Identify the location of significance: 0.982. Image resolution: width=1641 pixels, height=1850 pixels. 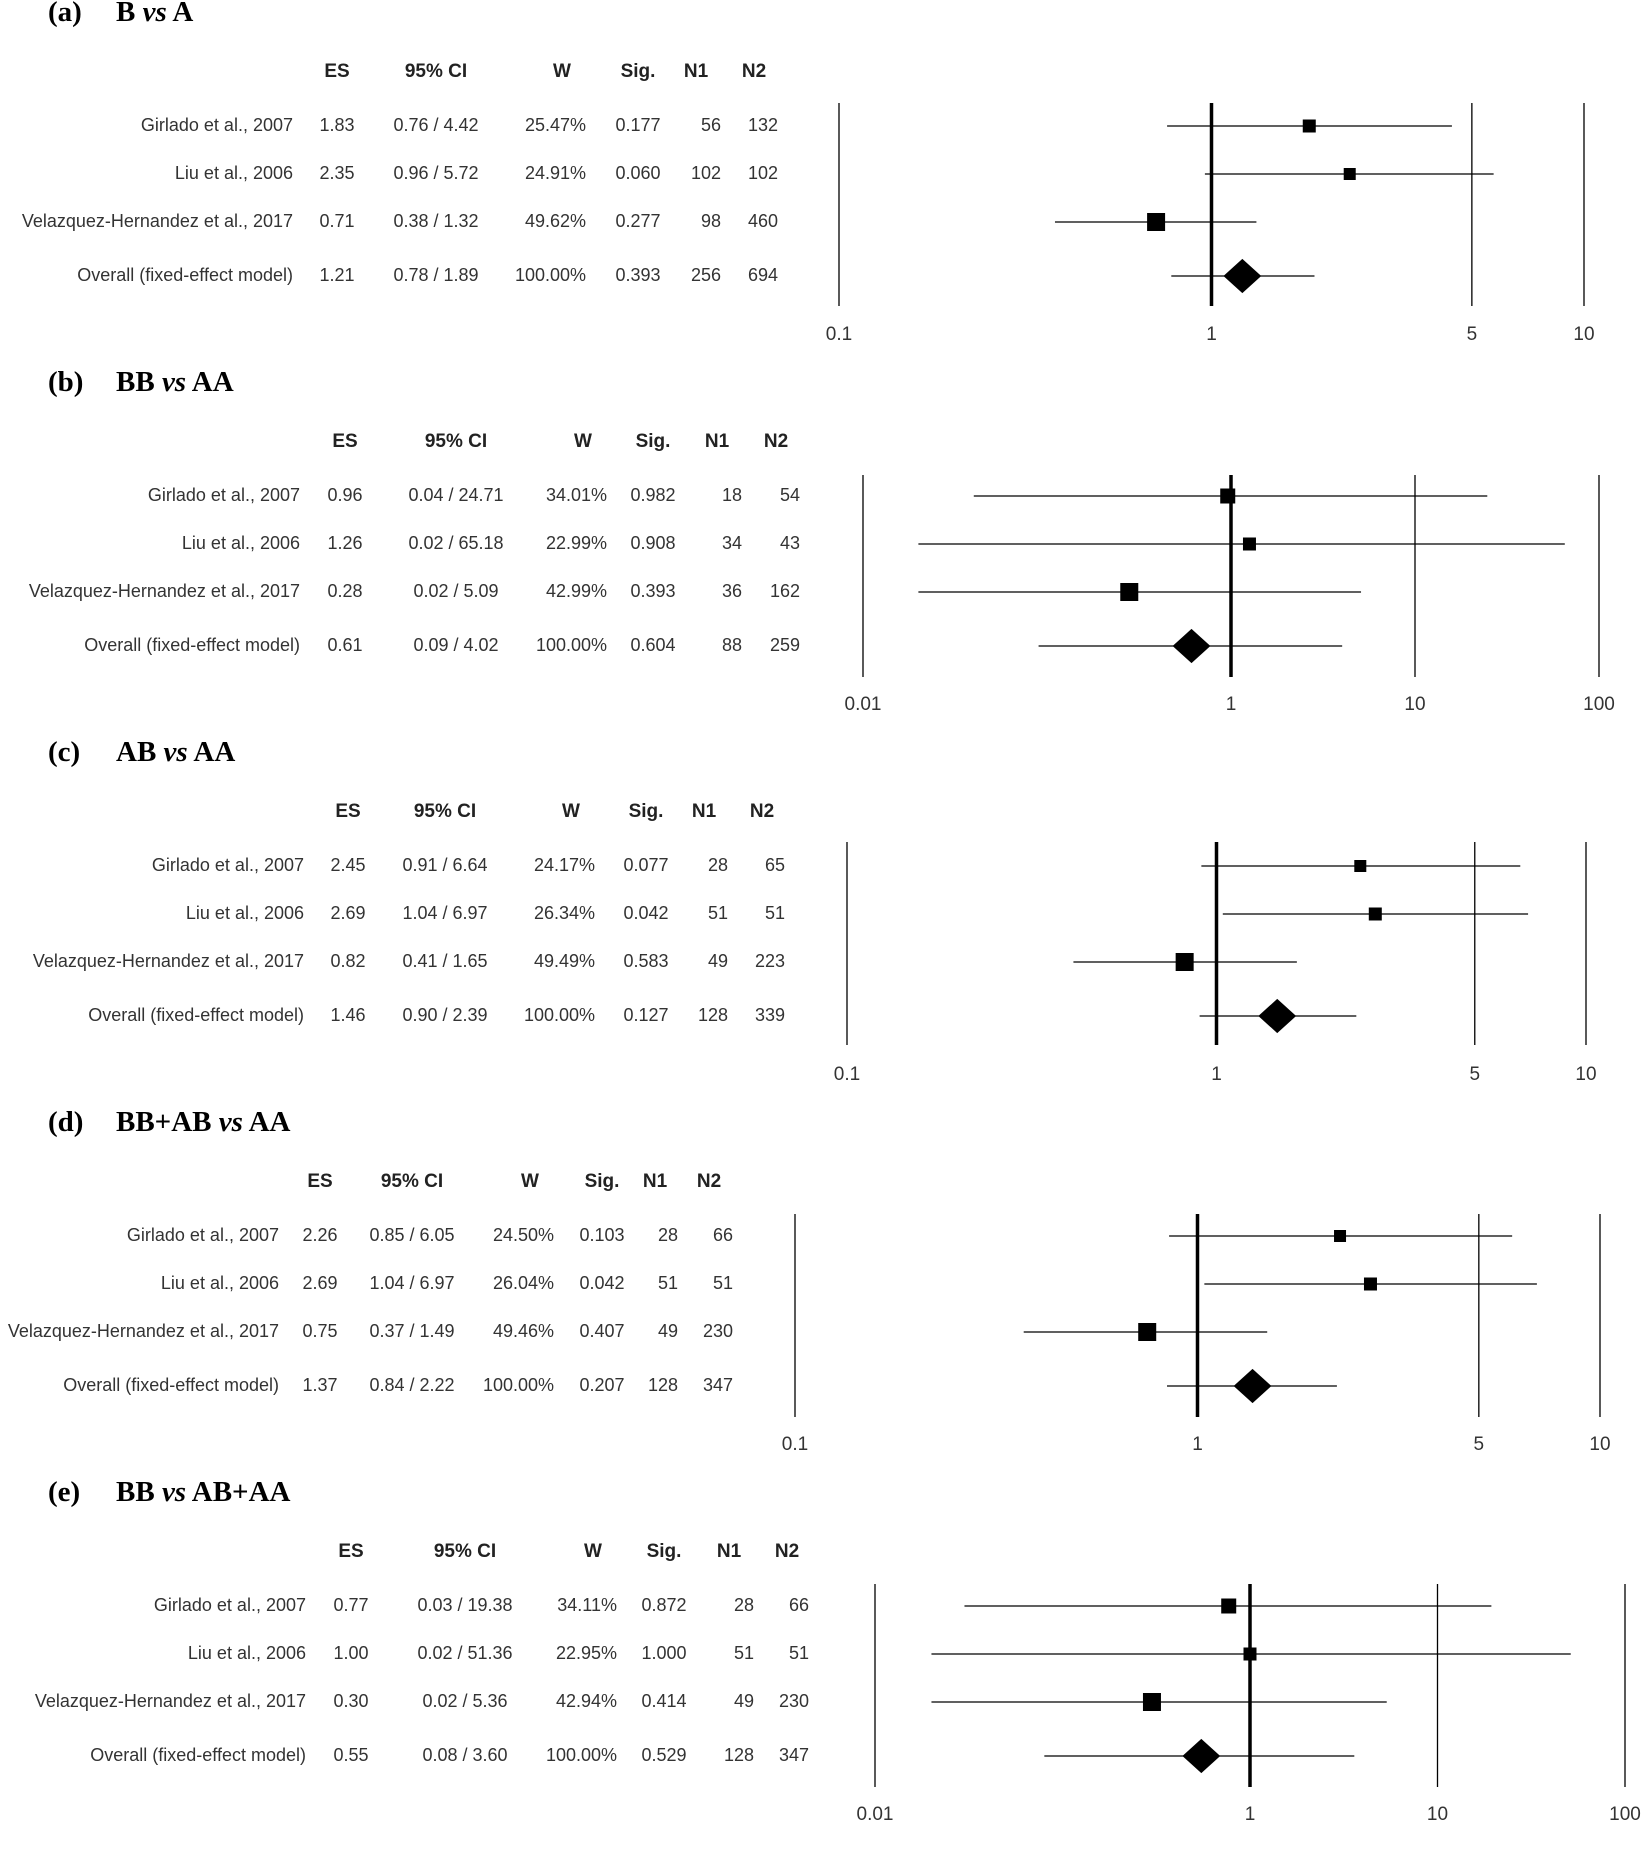
(653, 495).